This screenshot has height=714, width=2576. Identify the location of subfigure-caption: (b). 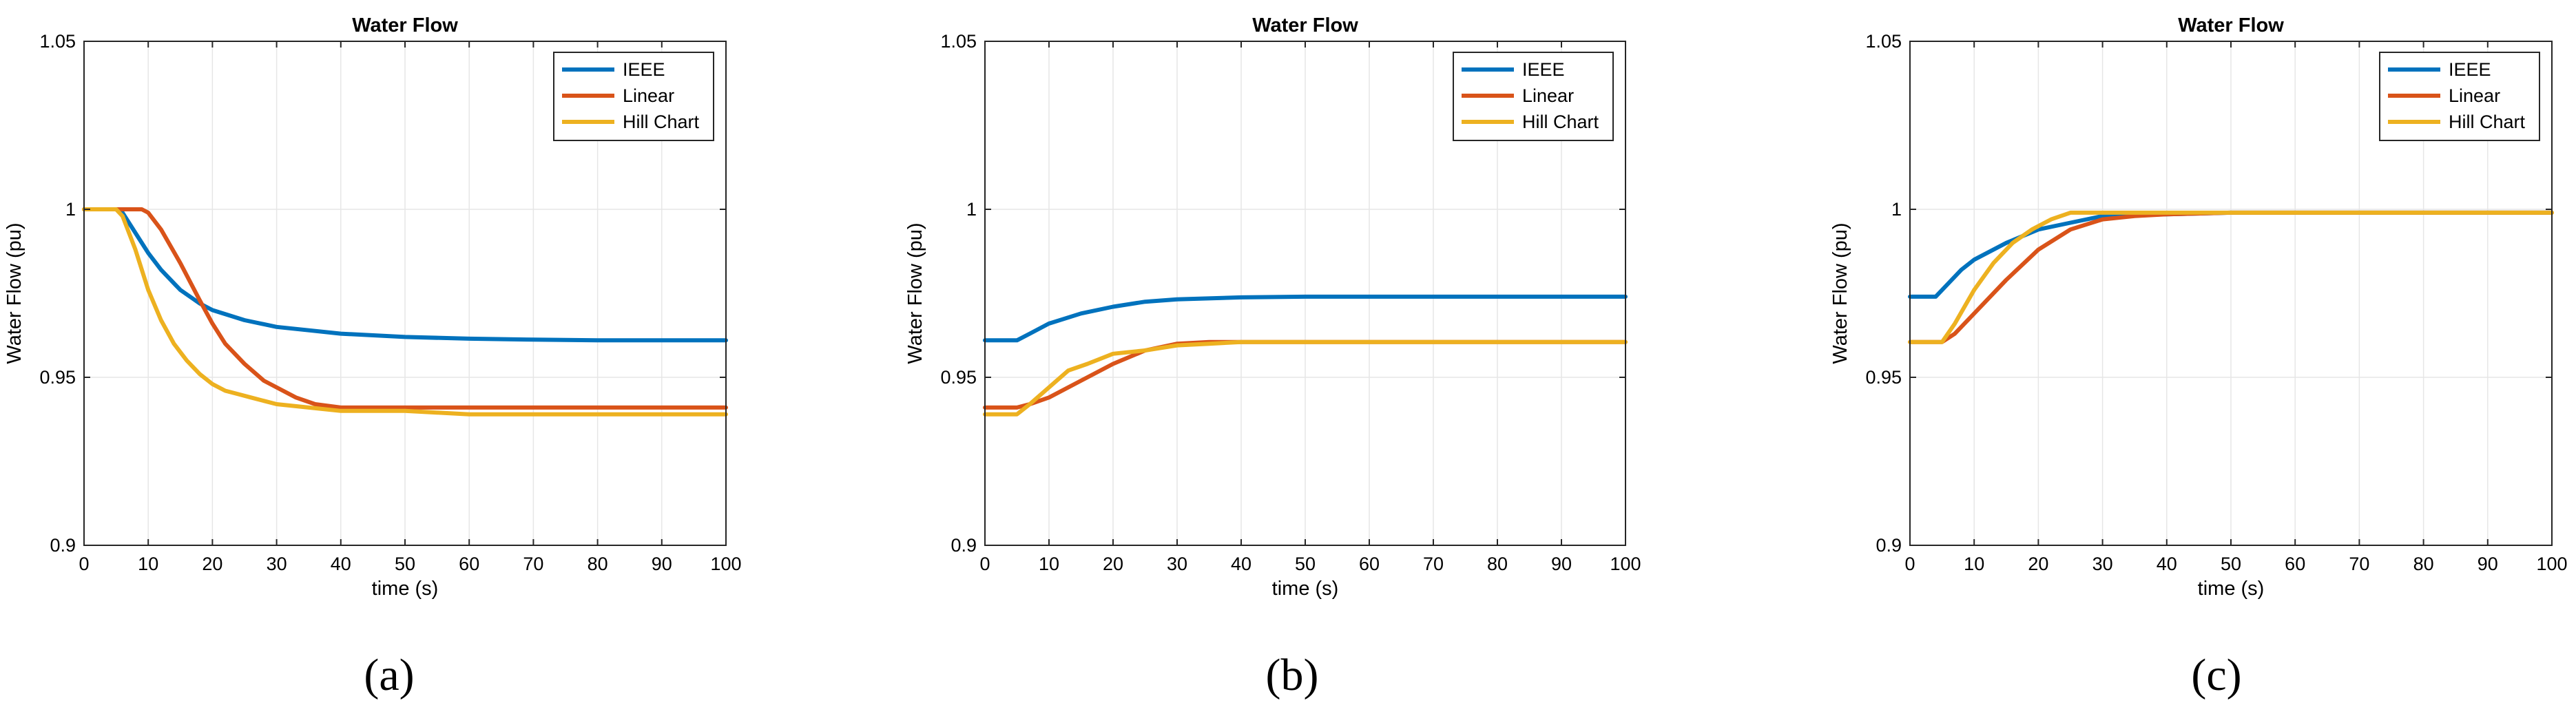
(1292, 675).